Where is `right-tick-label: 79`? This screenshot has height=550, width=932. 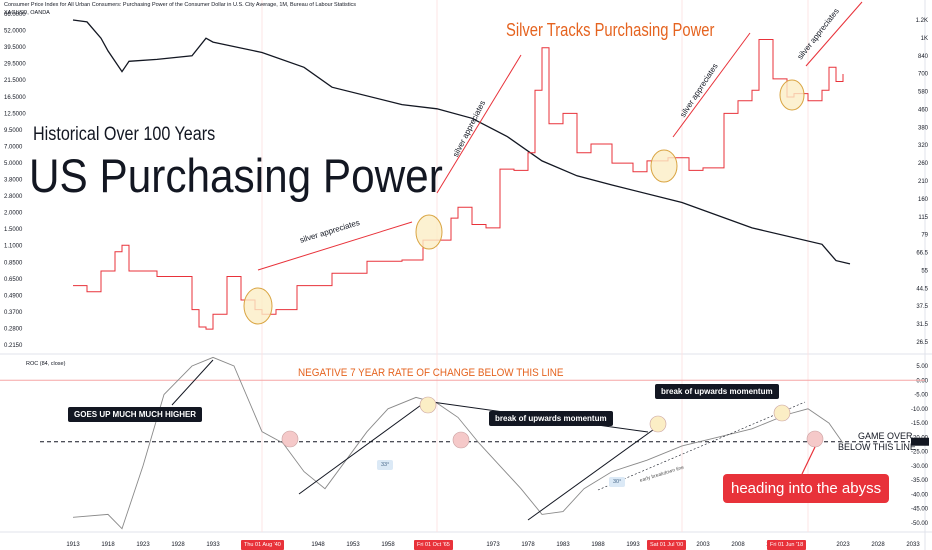 right-tick-label: 79 is located at coordinates (924, 236).